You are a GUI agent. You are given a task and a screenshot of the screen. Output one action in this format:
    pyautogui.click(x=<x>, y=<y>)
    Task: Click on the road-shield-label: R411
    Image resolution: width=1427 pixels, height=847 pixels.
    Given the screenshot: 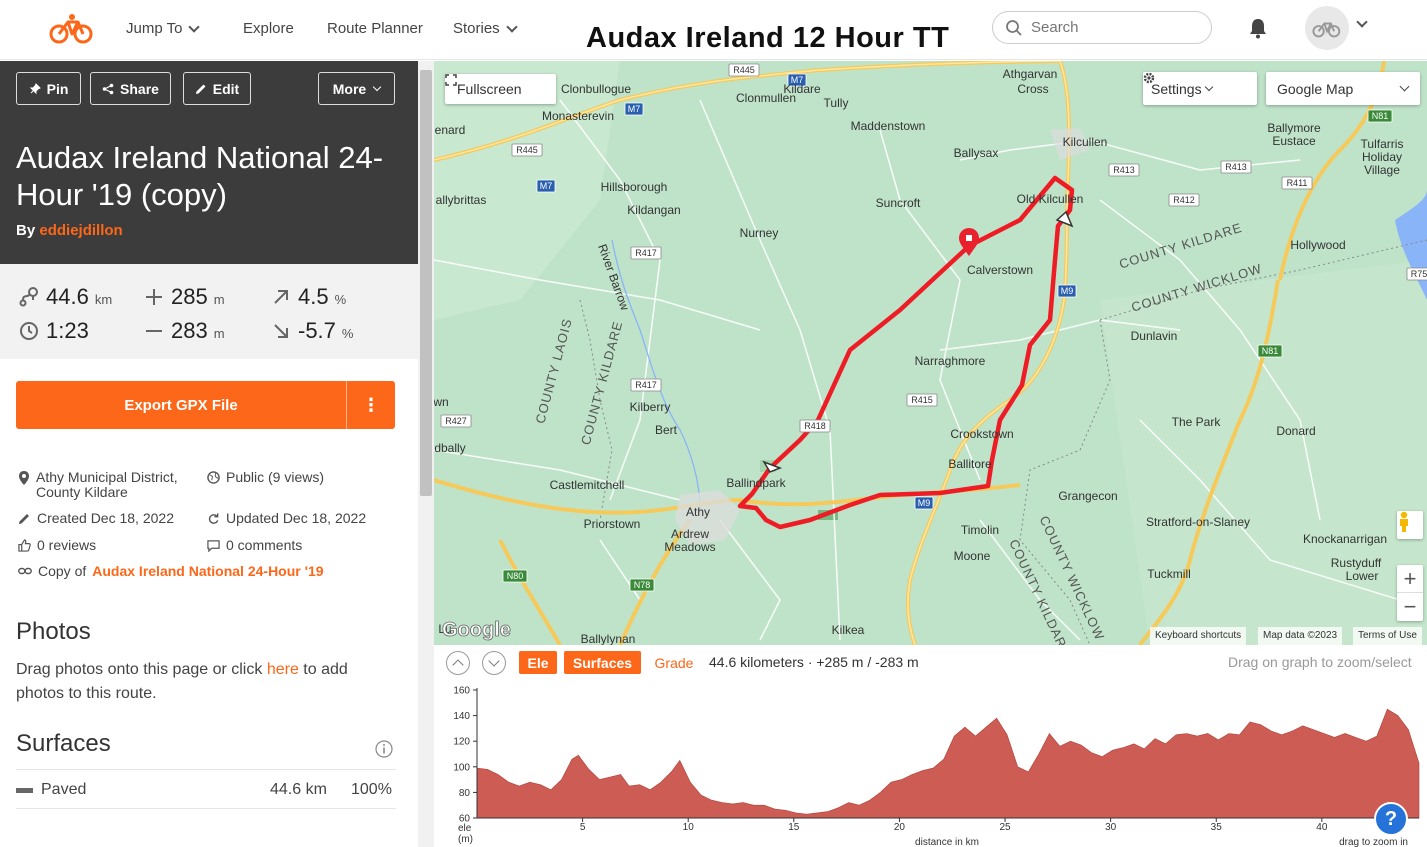 What is the action you would take?
    pyautogui.click(x=1297, y=183)
    